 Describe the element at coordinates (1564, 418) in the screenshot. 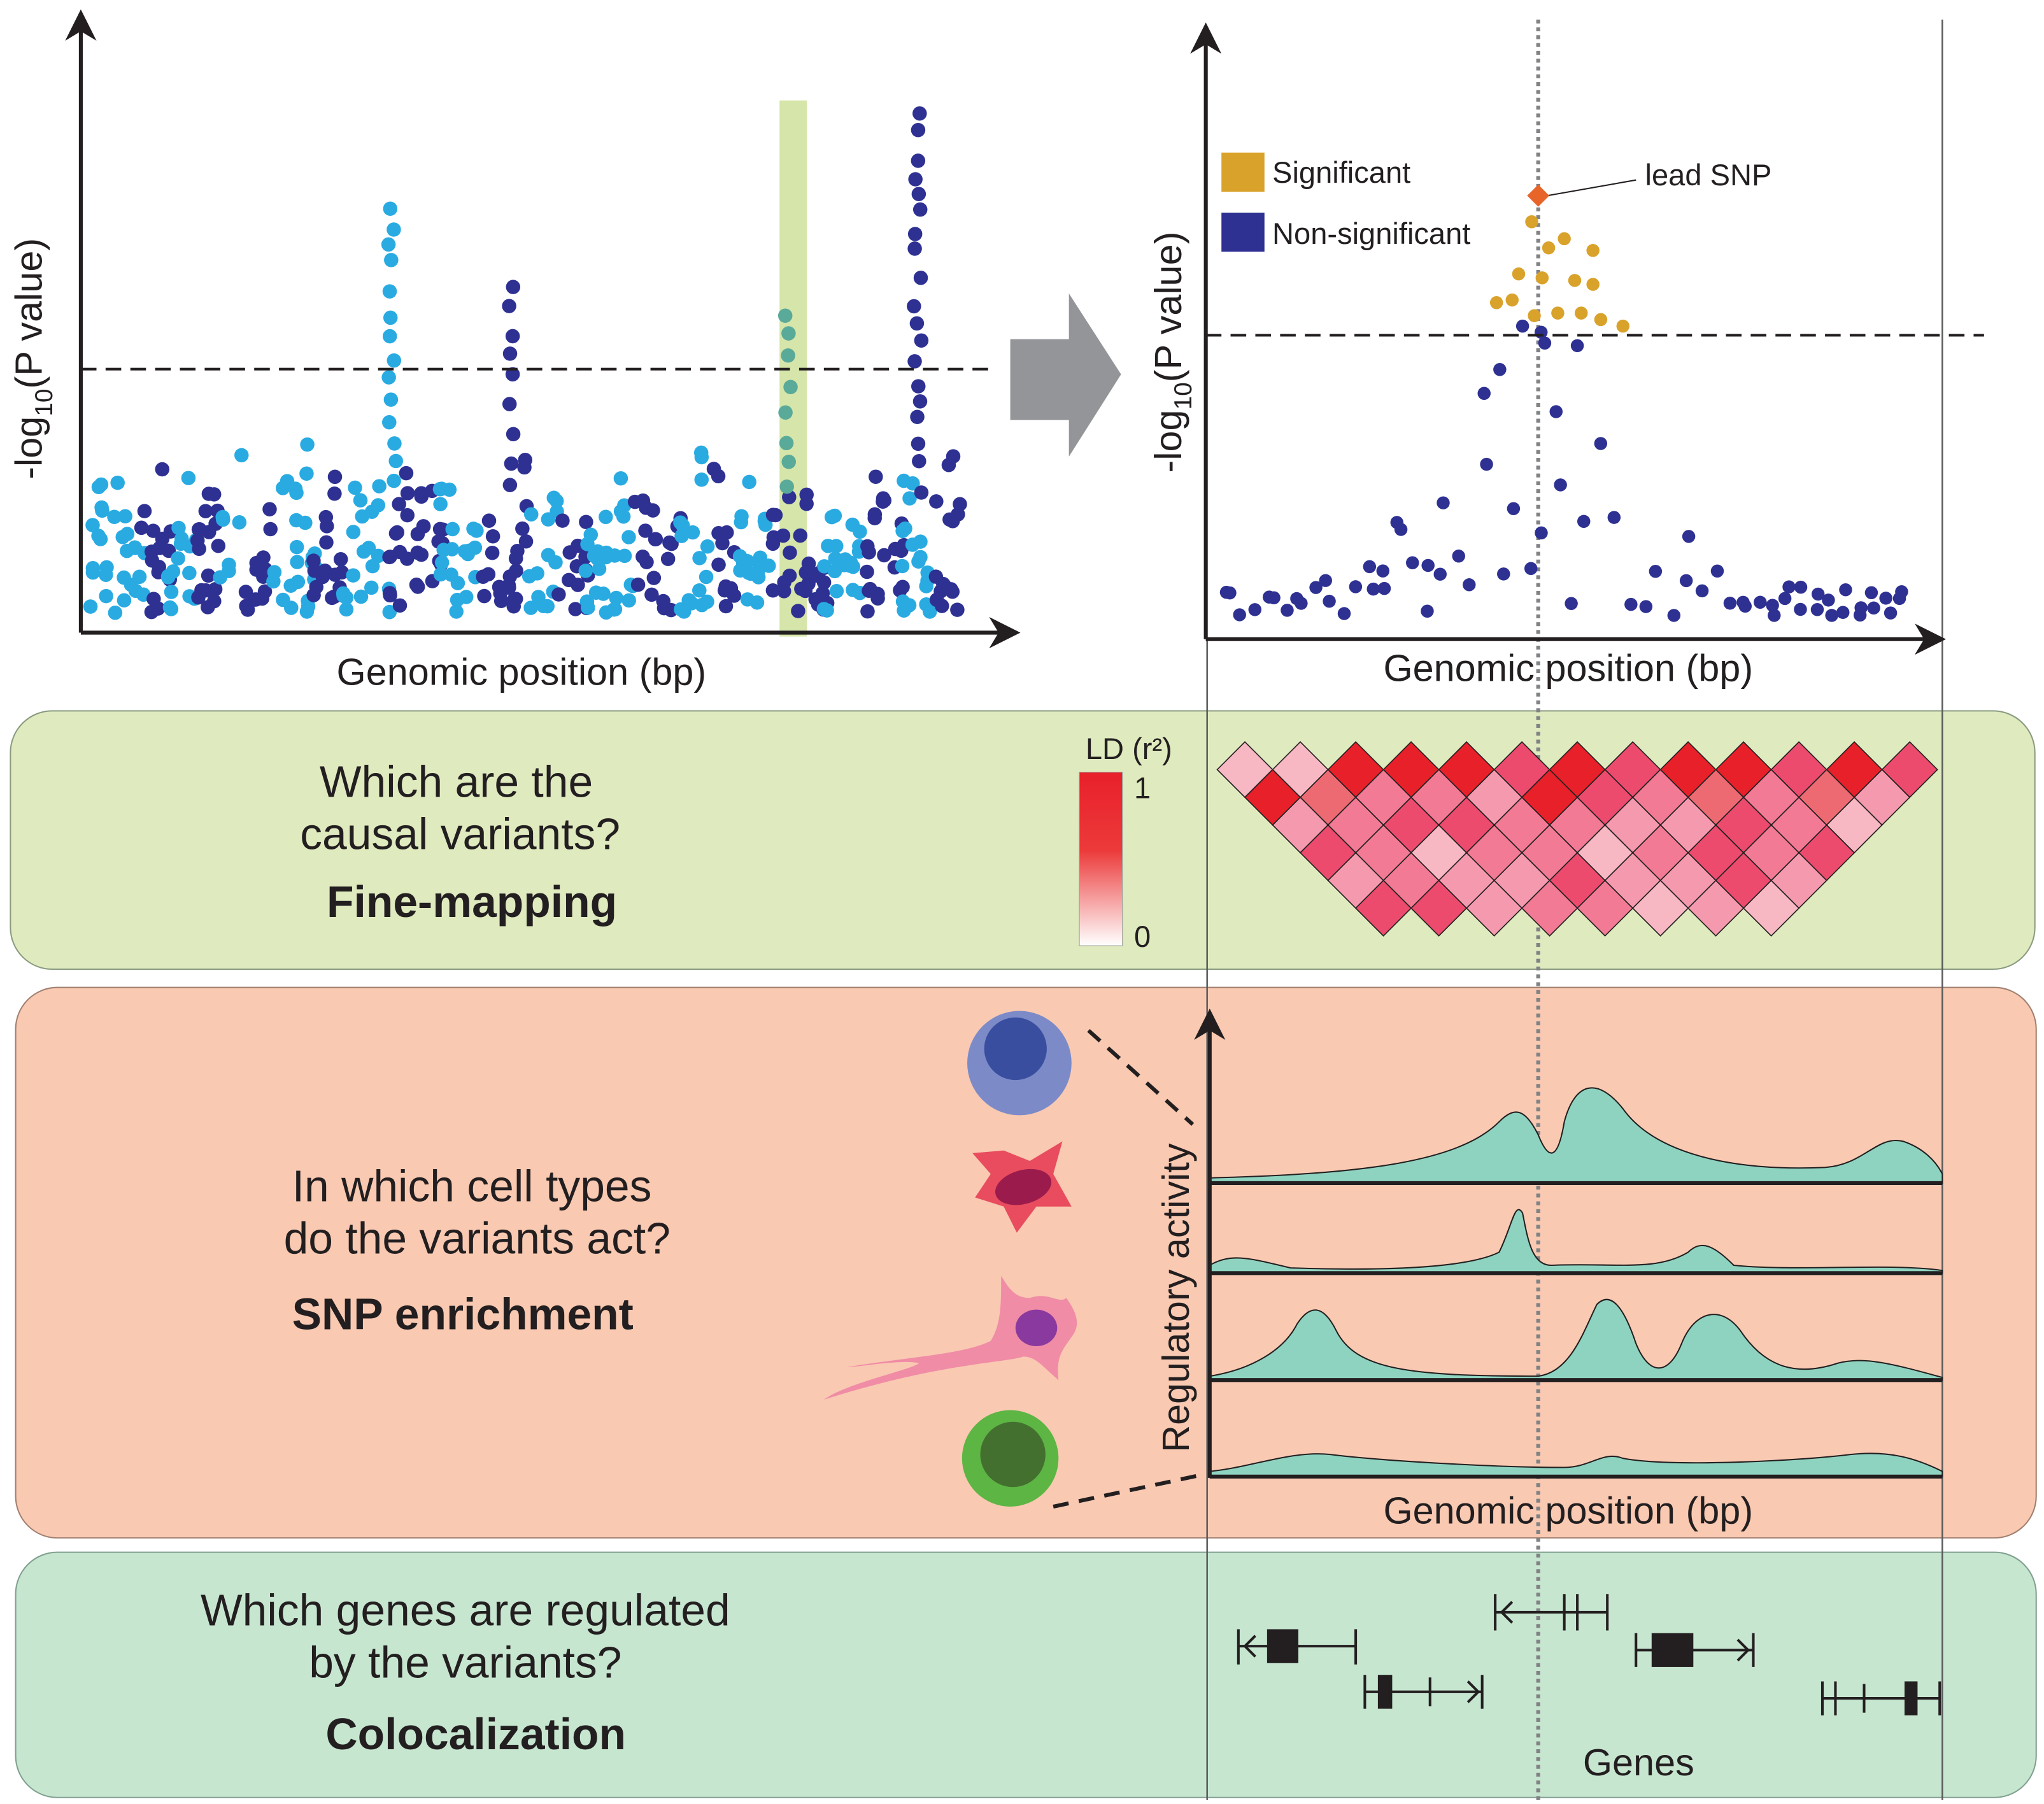

I see `locus-points` at that location.